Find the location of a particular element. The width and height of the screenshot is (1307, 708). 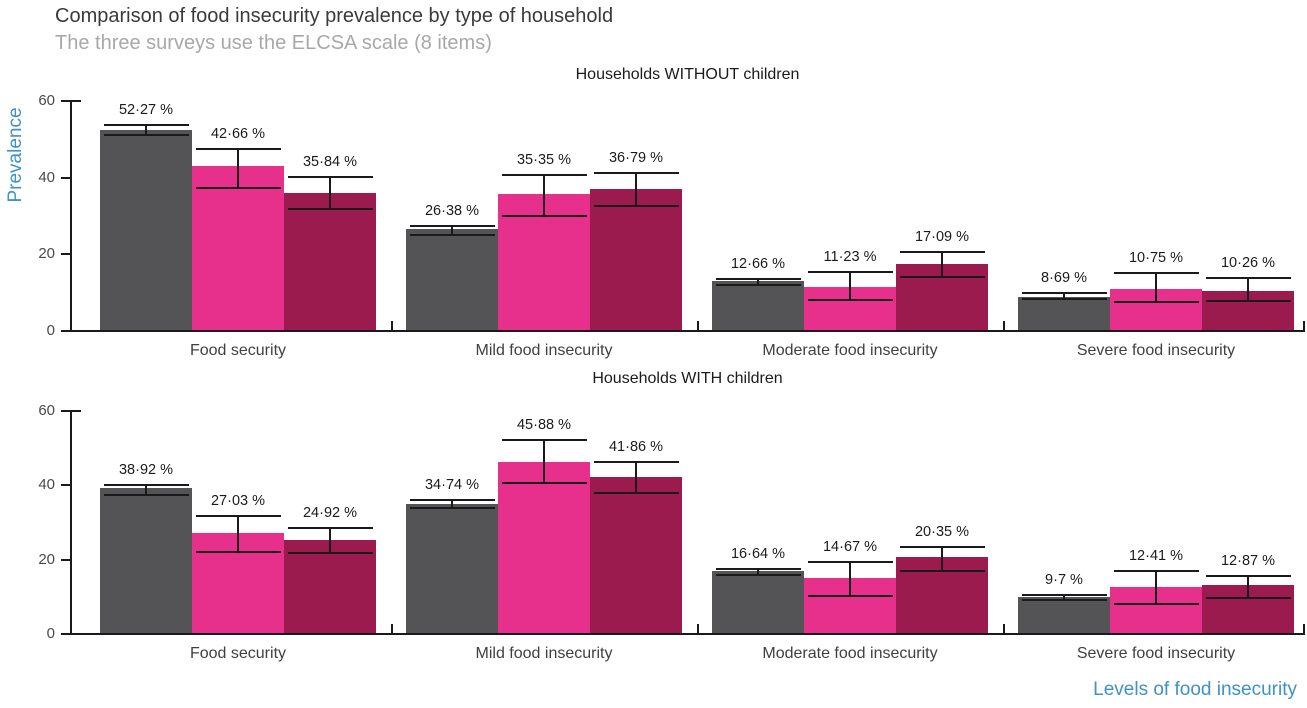

x-axis-end-tick is located at coordinates (1304, 325).